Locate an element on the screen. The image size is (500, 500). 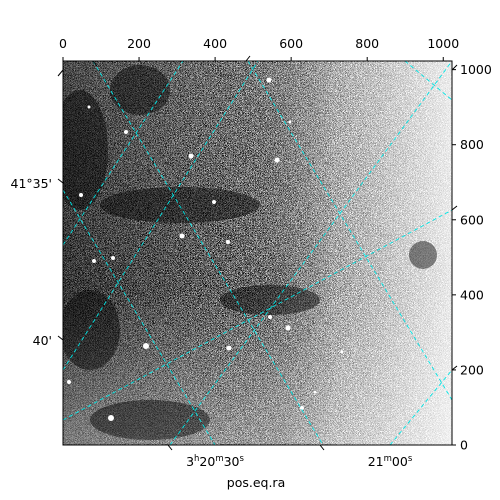
top-tick-label: 800 is located at coordinates (367, 43).